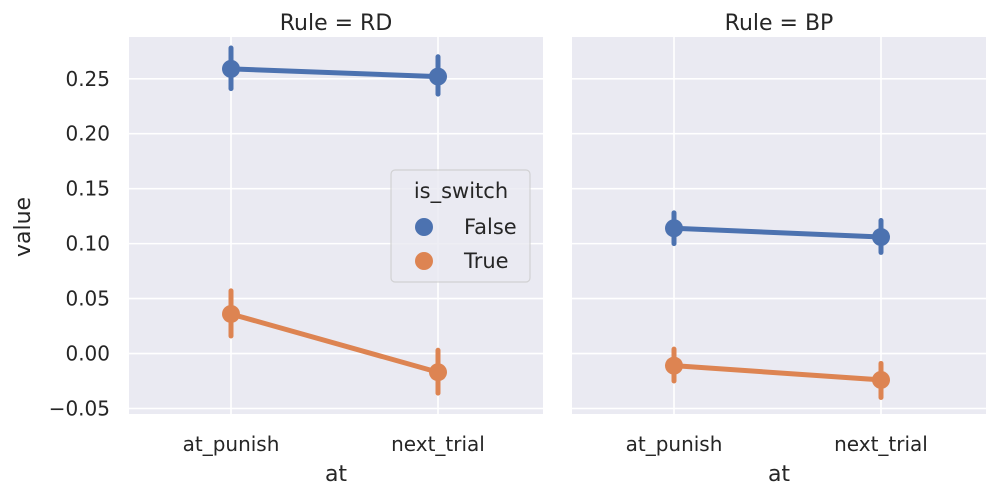  I want to click on legend-label-true: True, so click(486, 261).